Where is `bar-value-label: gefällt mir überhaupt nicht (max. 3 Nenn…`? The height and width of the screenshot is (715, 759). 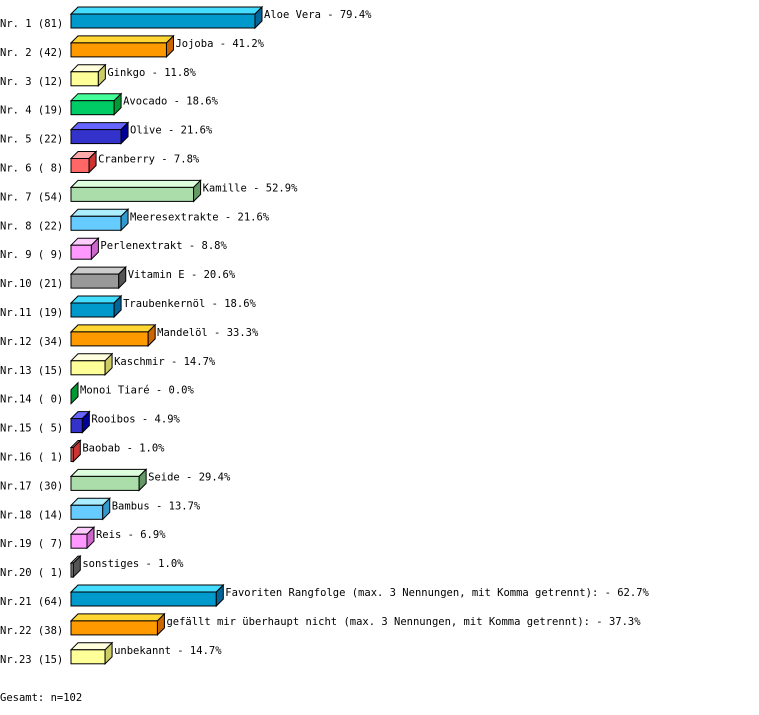
bar-value-label: gefällt mir überhaupt nicht (max. 3 Nenn… is located at coordinates (403, 622).